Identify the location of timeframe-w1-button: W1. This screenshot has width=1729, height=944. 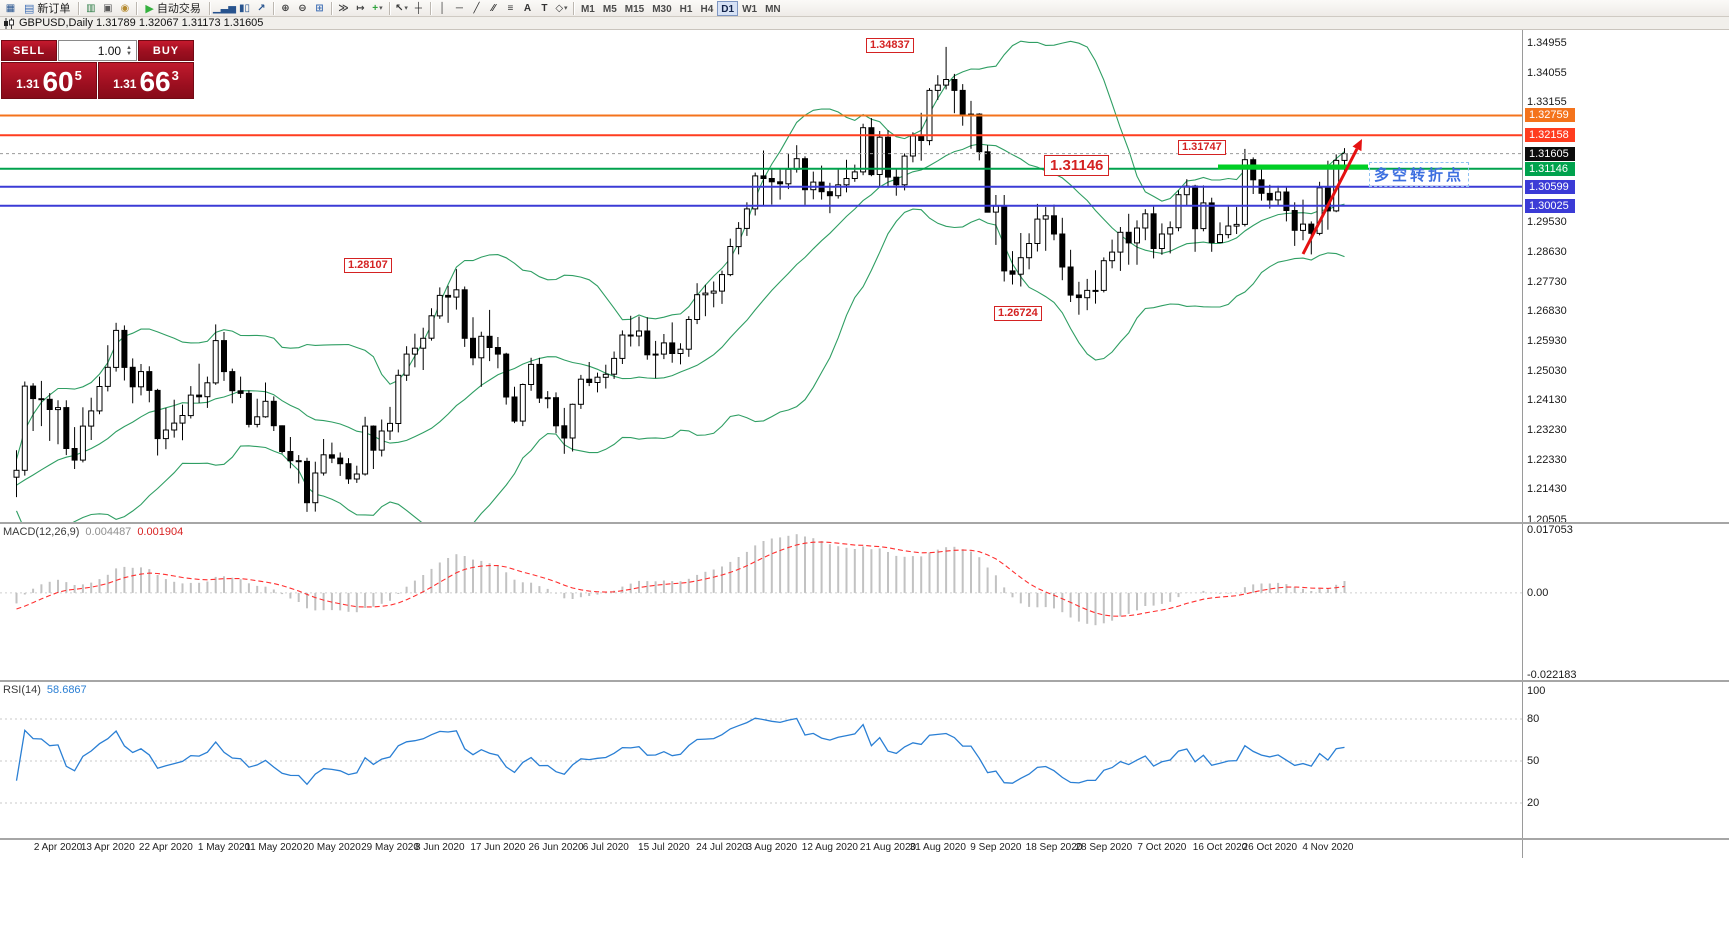
(750, 9).